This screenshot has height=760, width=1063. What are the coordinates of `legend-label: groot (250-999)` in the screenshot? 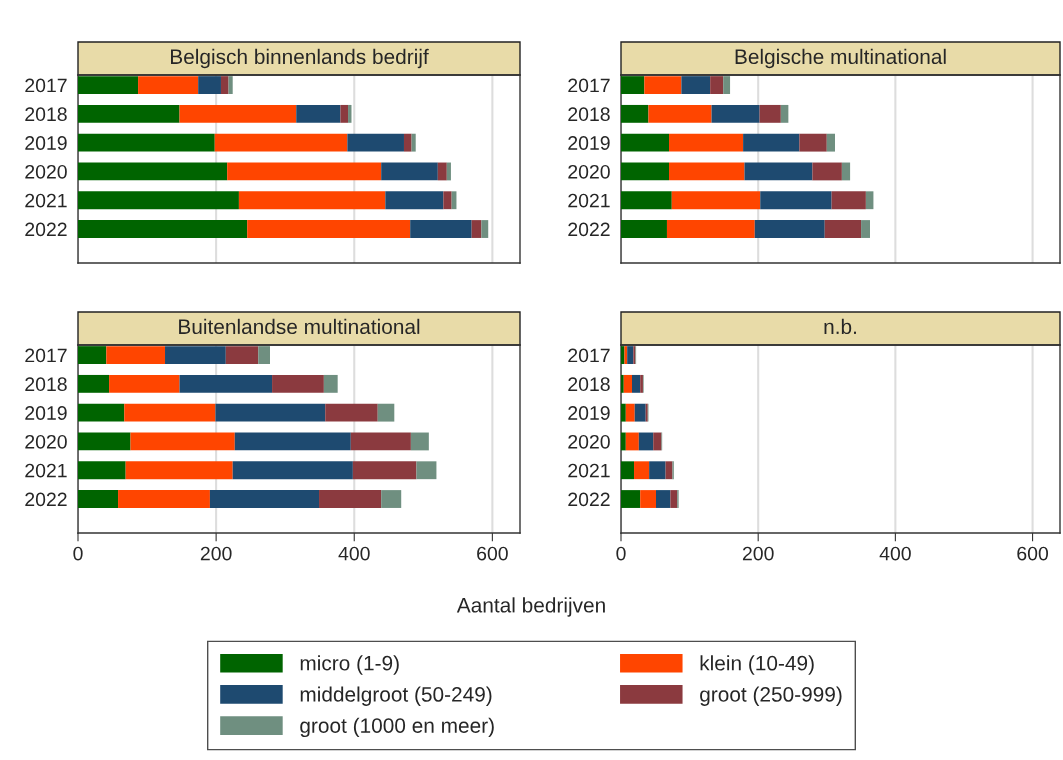 It's located at (771, 696).